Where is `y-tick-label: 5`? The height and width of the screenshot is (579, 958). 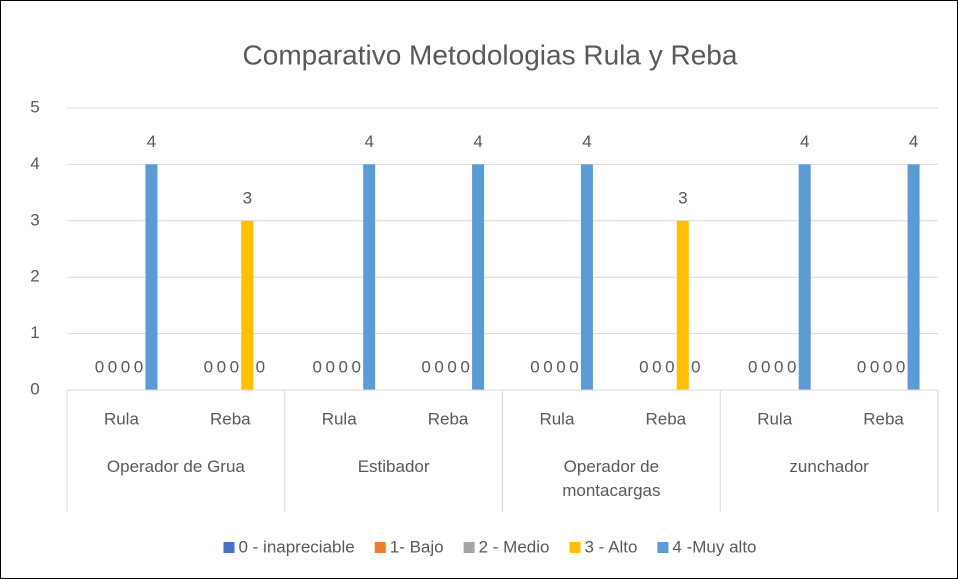 y-tick-label: 5 is located at coordinates (34, 106).